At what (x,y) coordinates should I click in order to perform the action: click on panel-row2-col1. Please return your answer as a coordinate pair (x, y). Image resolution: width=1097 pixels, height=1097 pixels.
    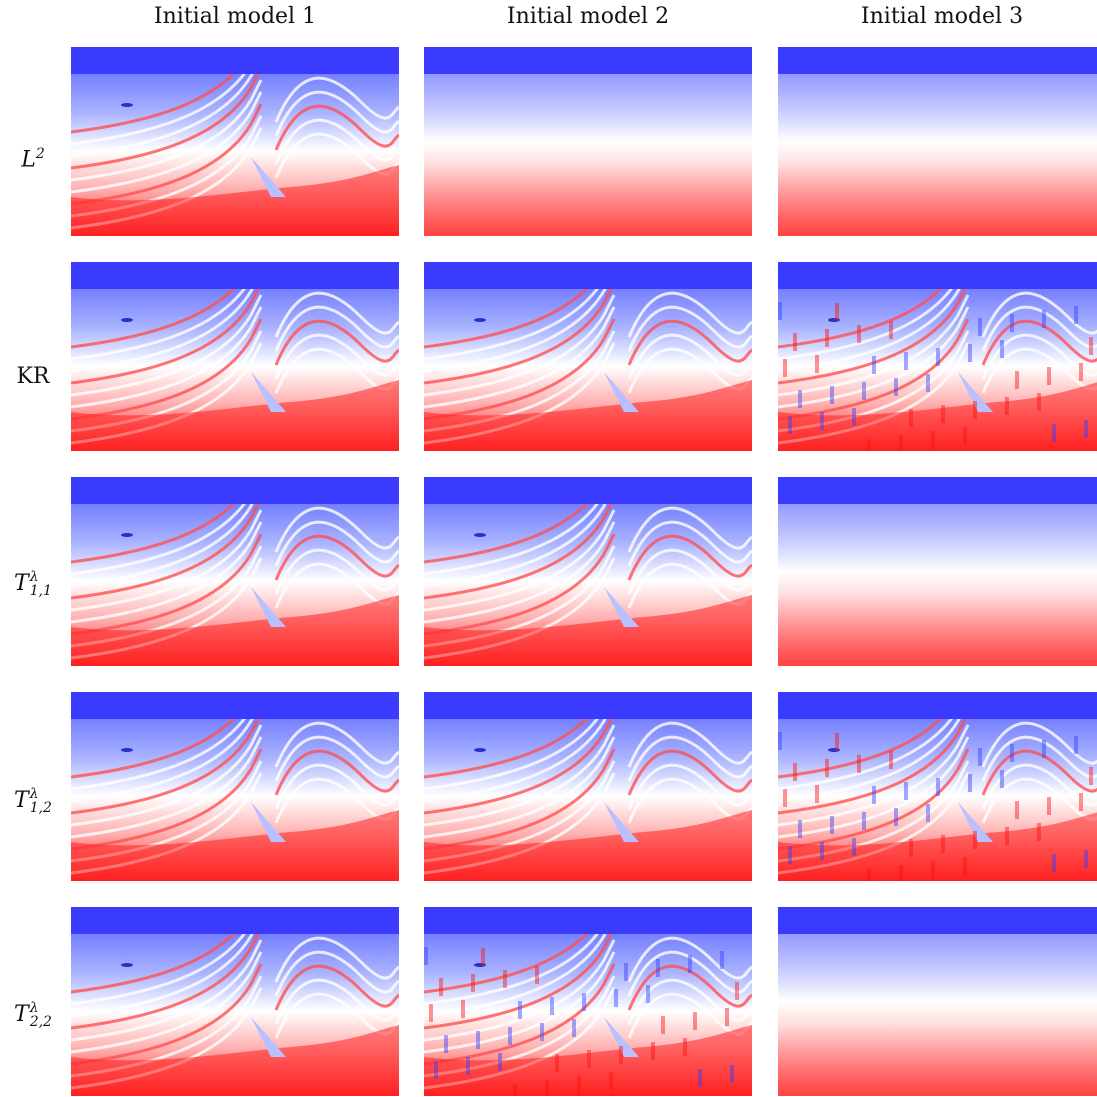
    Looking at the image, I should click on (235, 356).